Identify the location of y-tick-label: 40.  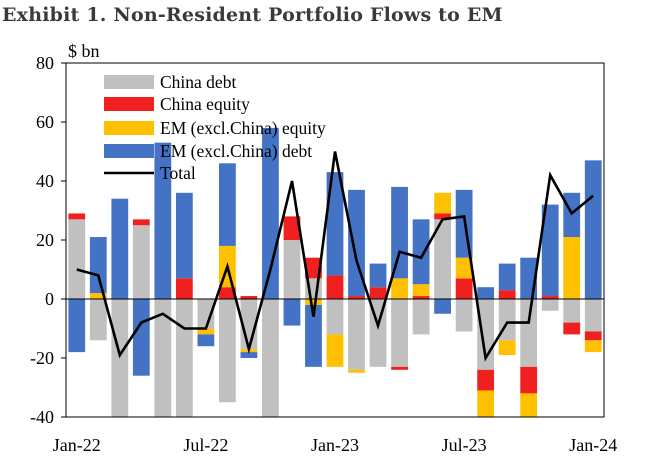
(45, 181).